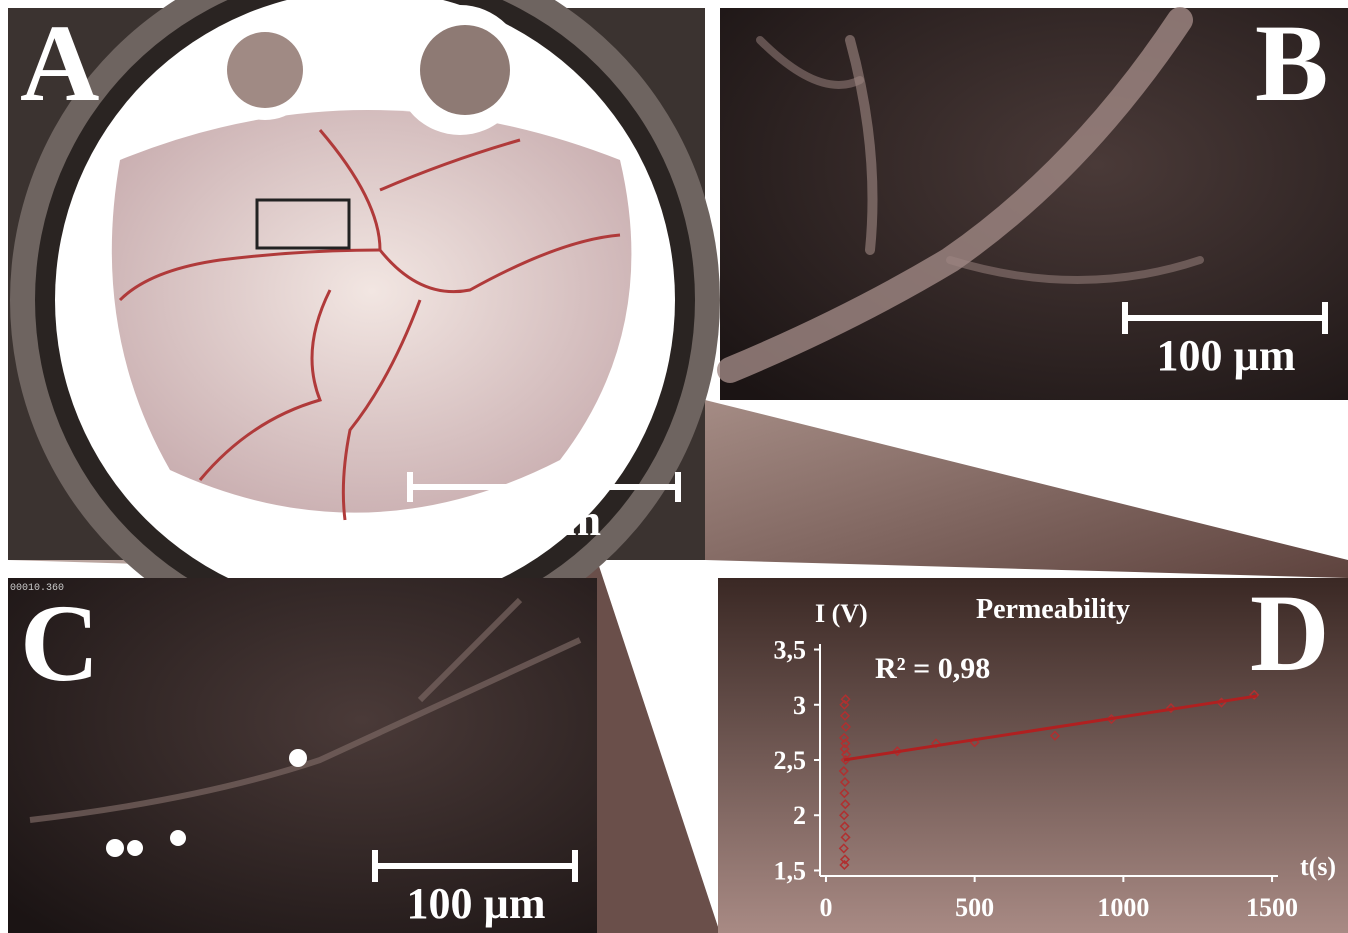 Image resolution: width=1348 pixels, height=933 pixels. Describe the element at coordinates (1289, 633) in the screenshot. I see `panel-letter: D` at that location.